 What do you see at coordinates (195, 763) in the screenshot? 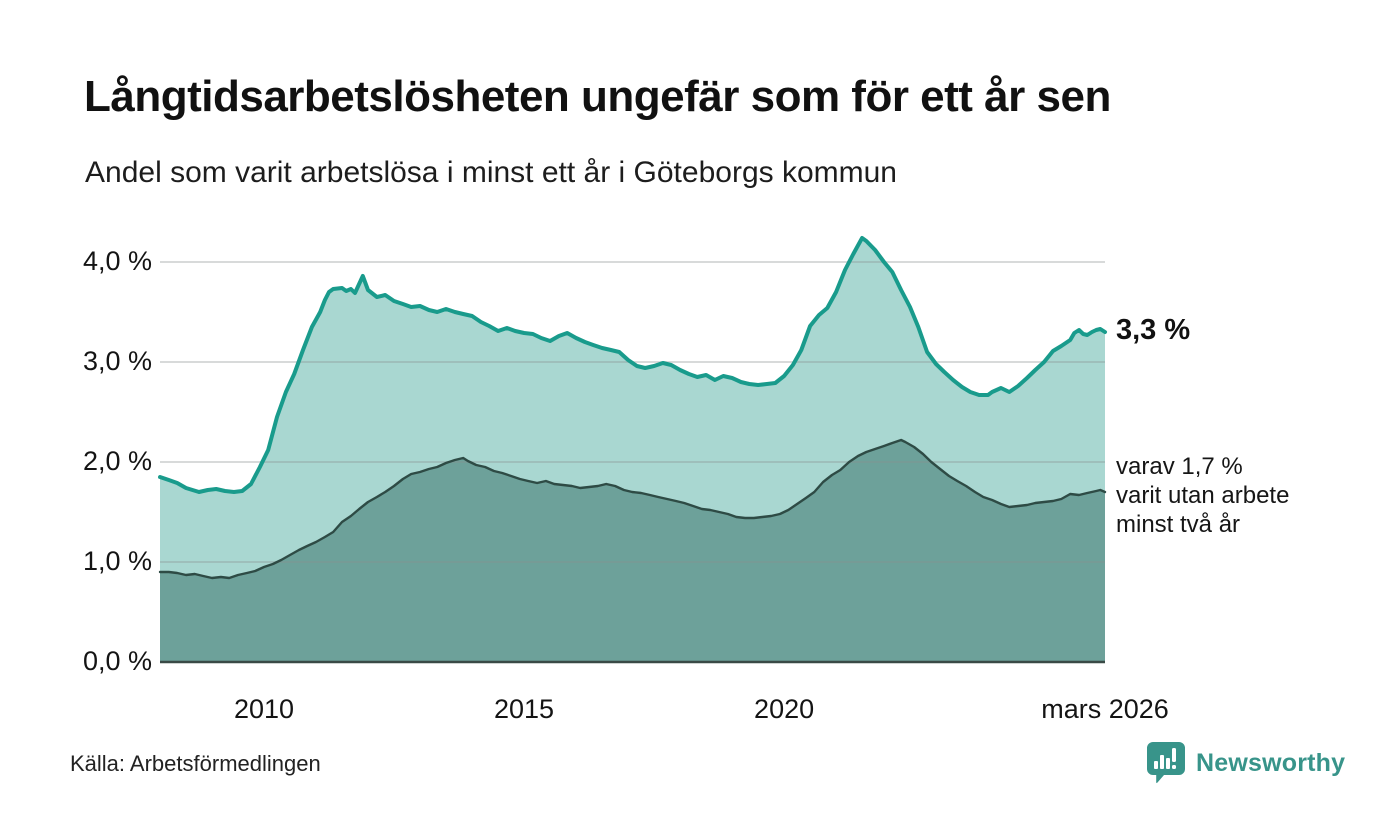
I see `source-note: Källa: Arbetsförmedlingen` at bounding box center [195, 763].